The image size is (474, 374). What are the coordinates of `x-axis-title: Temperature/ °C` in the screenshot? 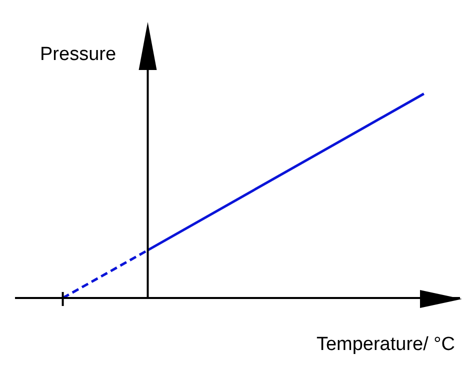 It's located at (385, 344).